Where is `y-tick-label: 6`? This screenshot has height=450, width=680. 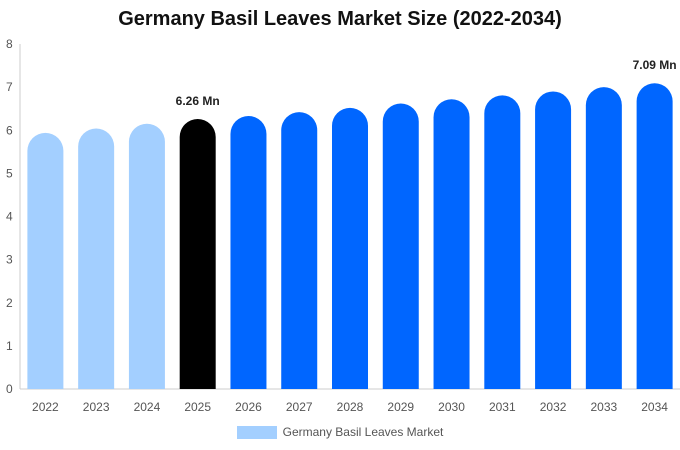 y-tick-label: 6 is located at coordinates (9, 130).